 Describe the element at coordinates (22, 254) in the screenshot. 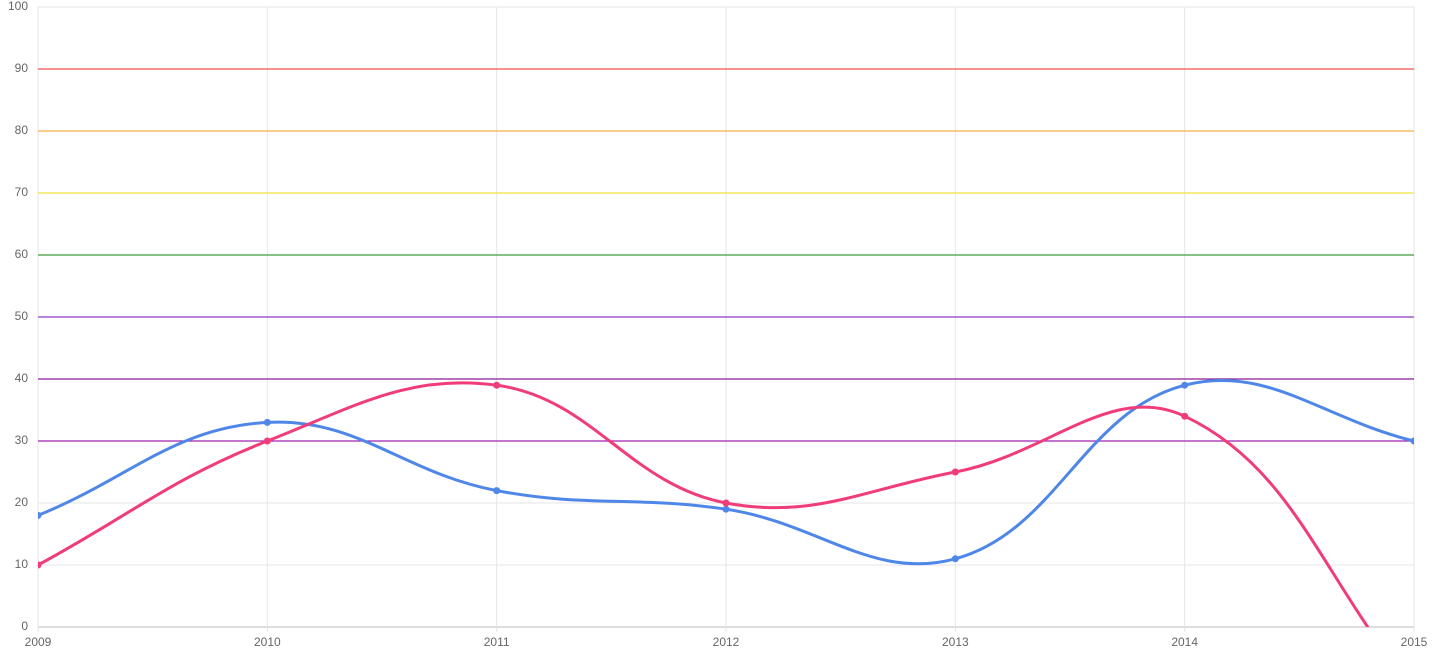

I see `y-tick-label: 60` at that location.